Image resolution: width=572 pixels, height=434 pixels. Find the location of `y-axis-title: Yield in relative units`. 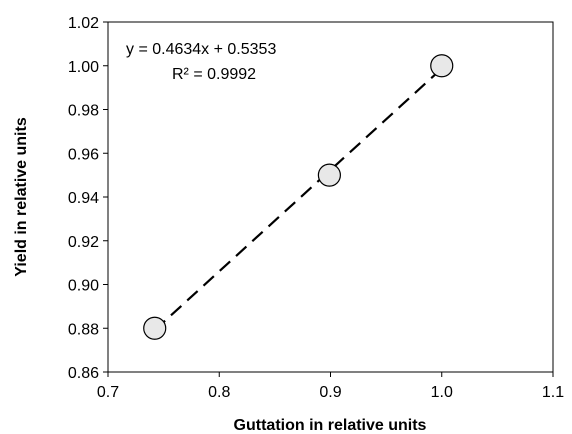

y-axis-title: Yield in relative units is located at coordinates (21, 197).